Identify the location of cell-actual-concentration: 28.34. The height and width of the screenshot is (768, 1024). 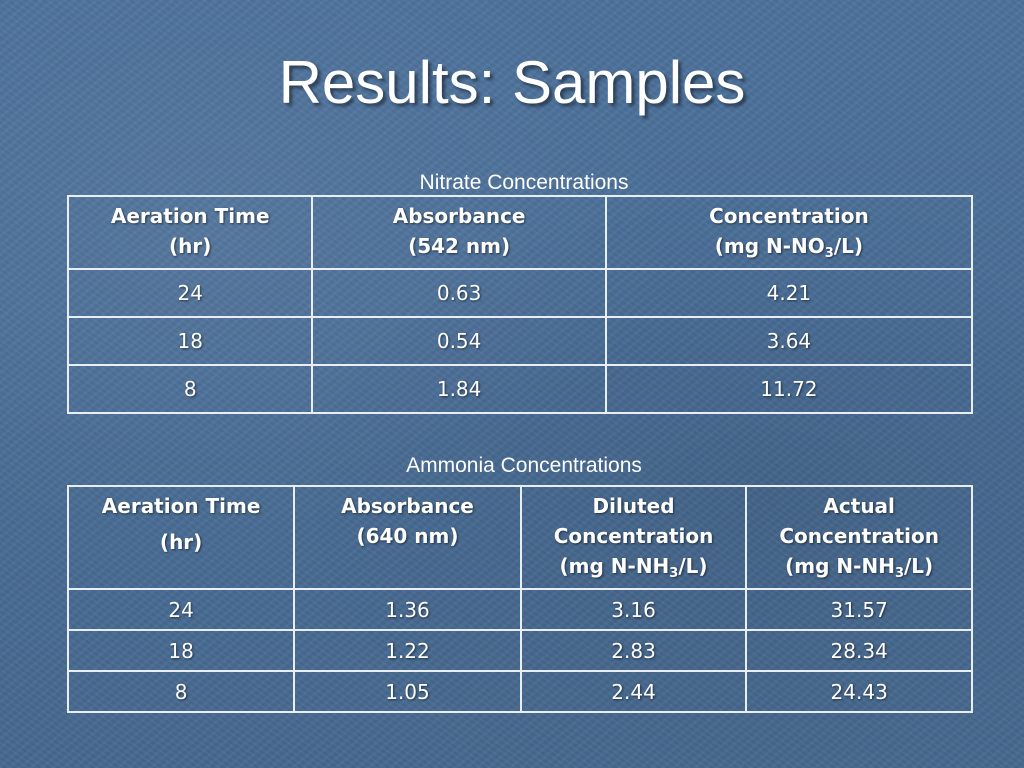
(859, 650).